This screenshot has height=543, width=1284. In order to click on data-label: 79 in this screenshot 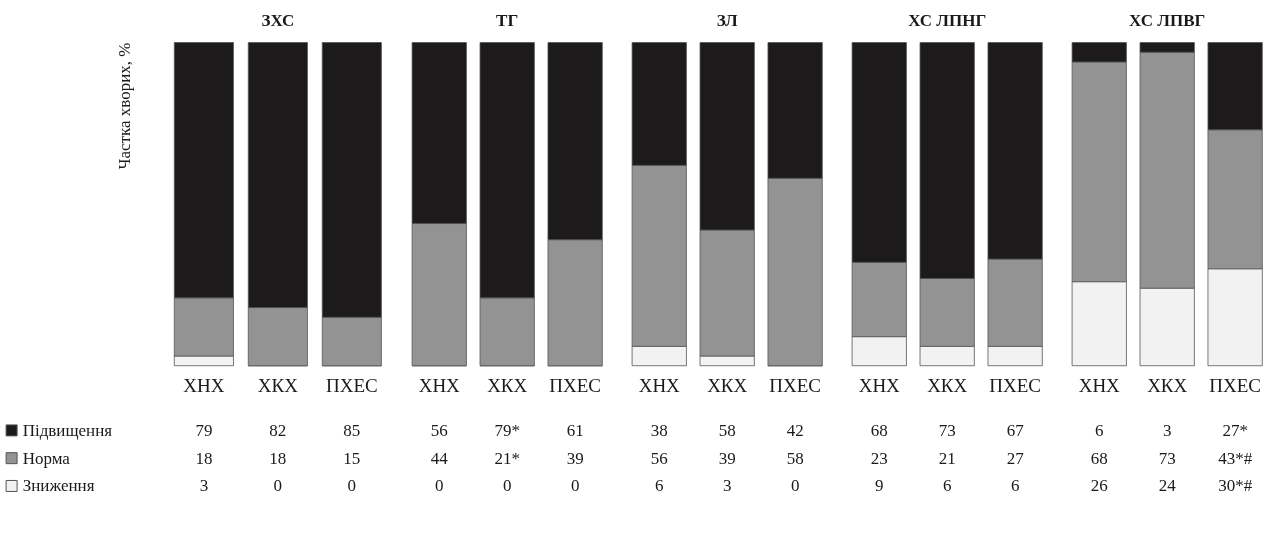, I will do `click(204, 430)`.